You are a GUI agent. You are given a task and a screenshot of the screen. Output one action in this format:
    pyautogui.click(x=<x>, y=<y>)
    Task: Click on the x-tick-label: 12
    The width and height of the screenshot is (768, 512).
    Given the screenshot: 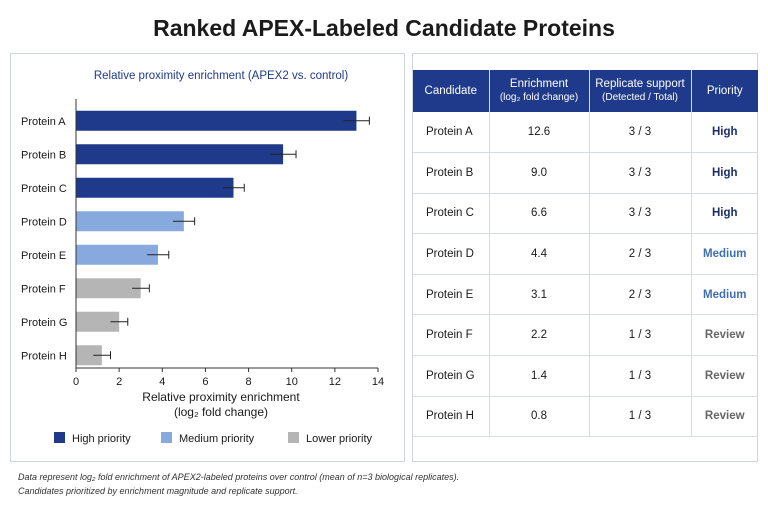 What is the action you would take?
    pyautogui.click(x=335, y=382)
    